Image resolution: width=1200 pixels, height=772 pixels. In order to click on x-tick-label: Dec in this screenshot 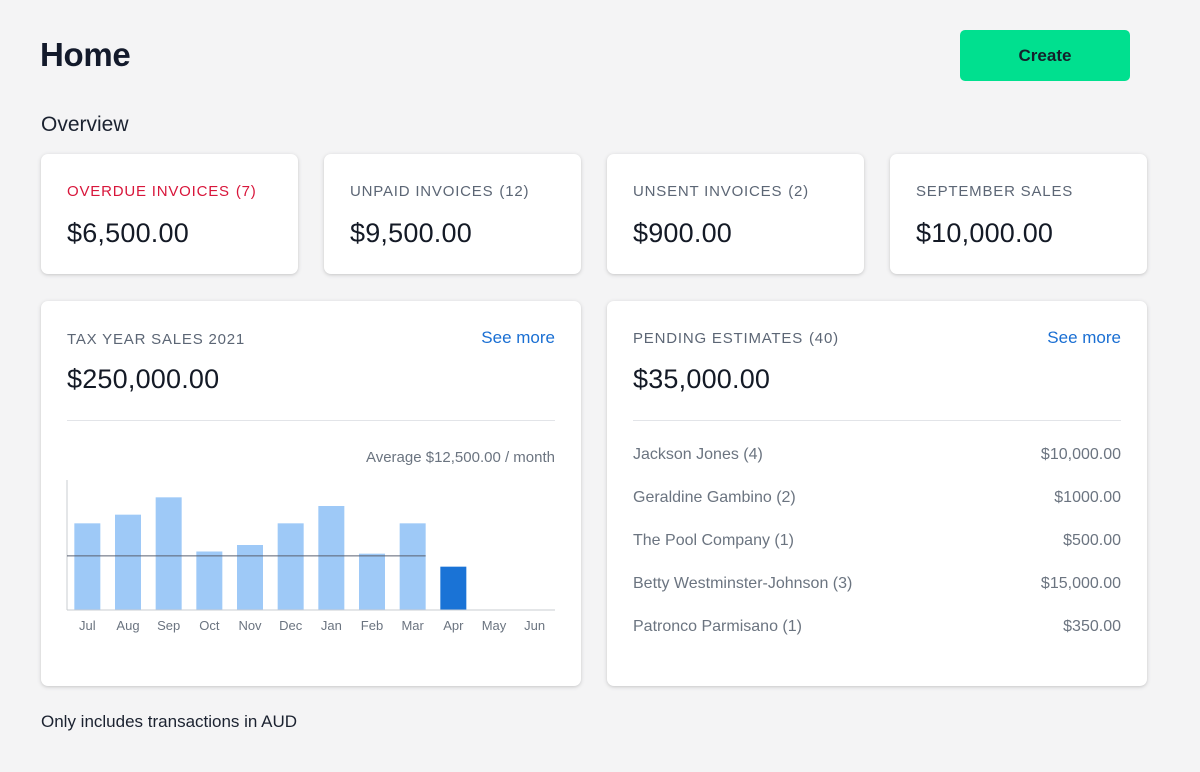, I will do `click(291, 625)`.